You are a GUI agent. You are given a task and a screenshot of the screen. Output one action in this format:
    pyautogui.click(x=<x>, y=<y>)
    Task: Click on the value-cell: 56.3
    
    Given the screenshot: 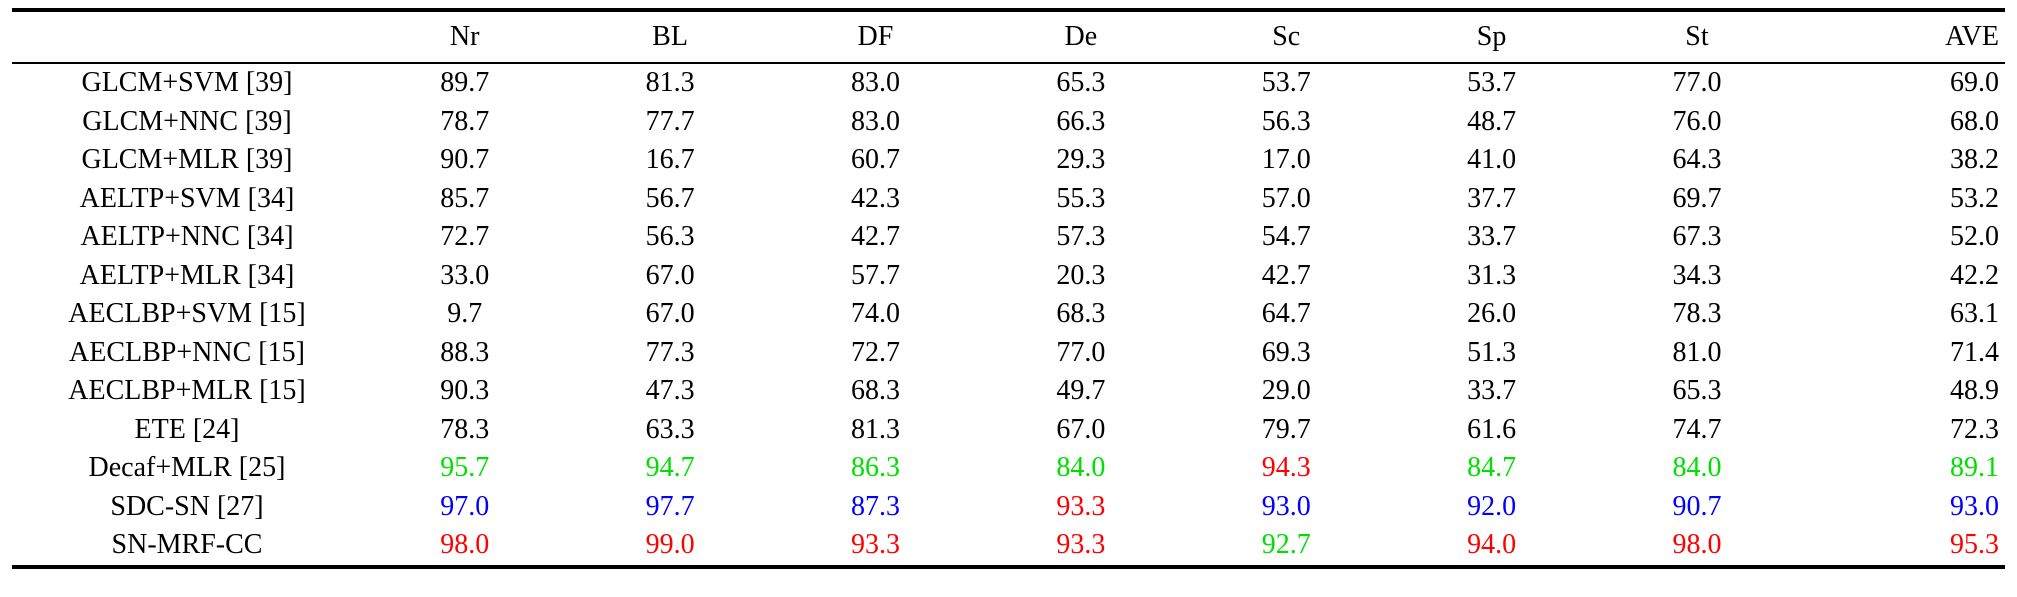 What is the action you would take?
    pyautogui.click(x=1286, y=121)
    